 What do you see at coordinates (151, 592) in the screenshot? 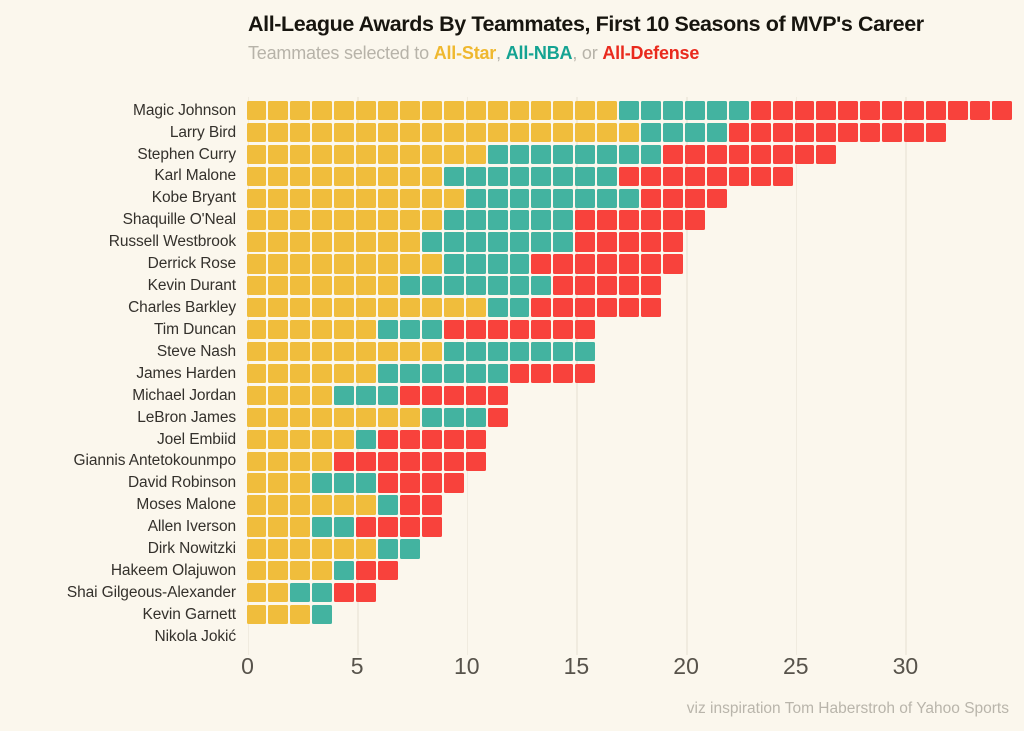
I see `player-label: Shai Gilgeous-Alexander` at bounding box center [151, 592].